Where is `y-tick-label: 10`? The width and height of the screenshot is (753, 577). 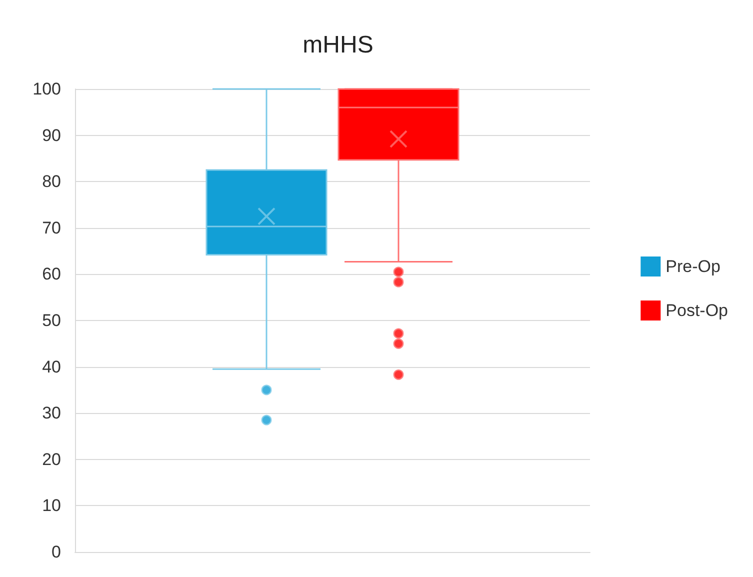
y-tick-label: 10 is located at coordinates (51, 506).